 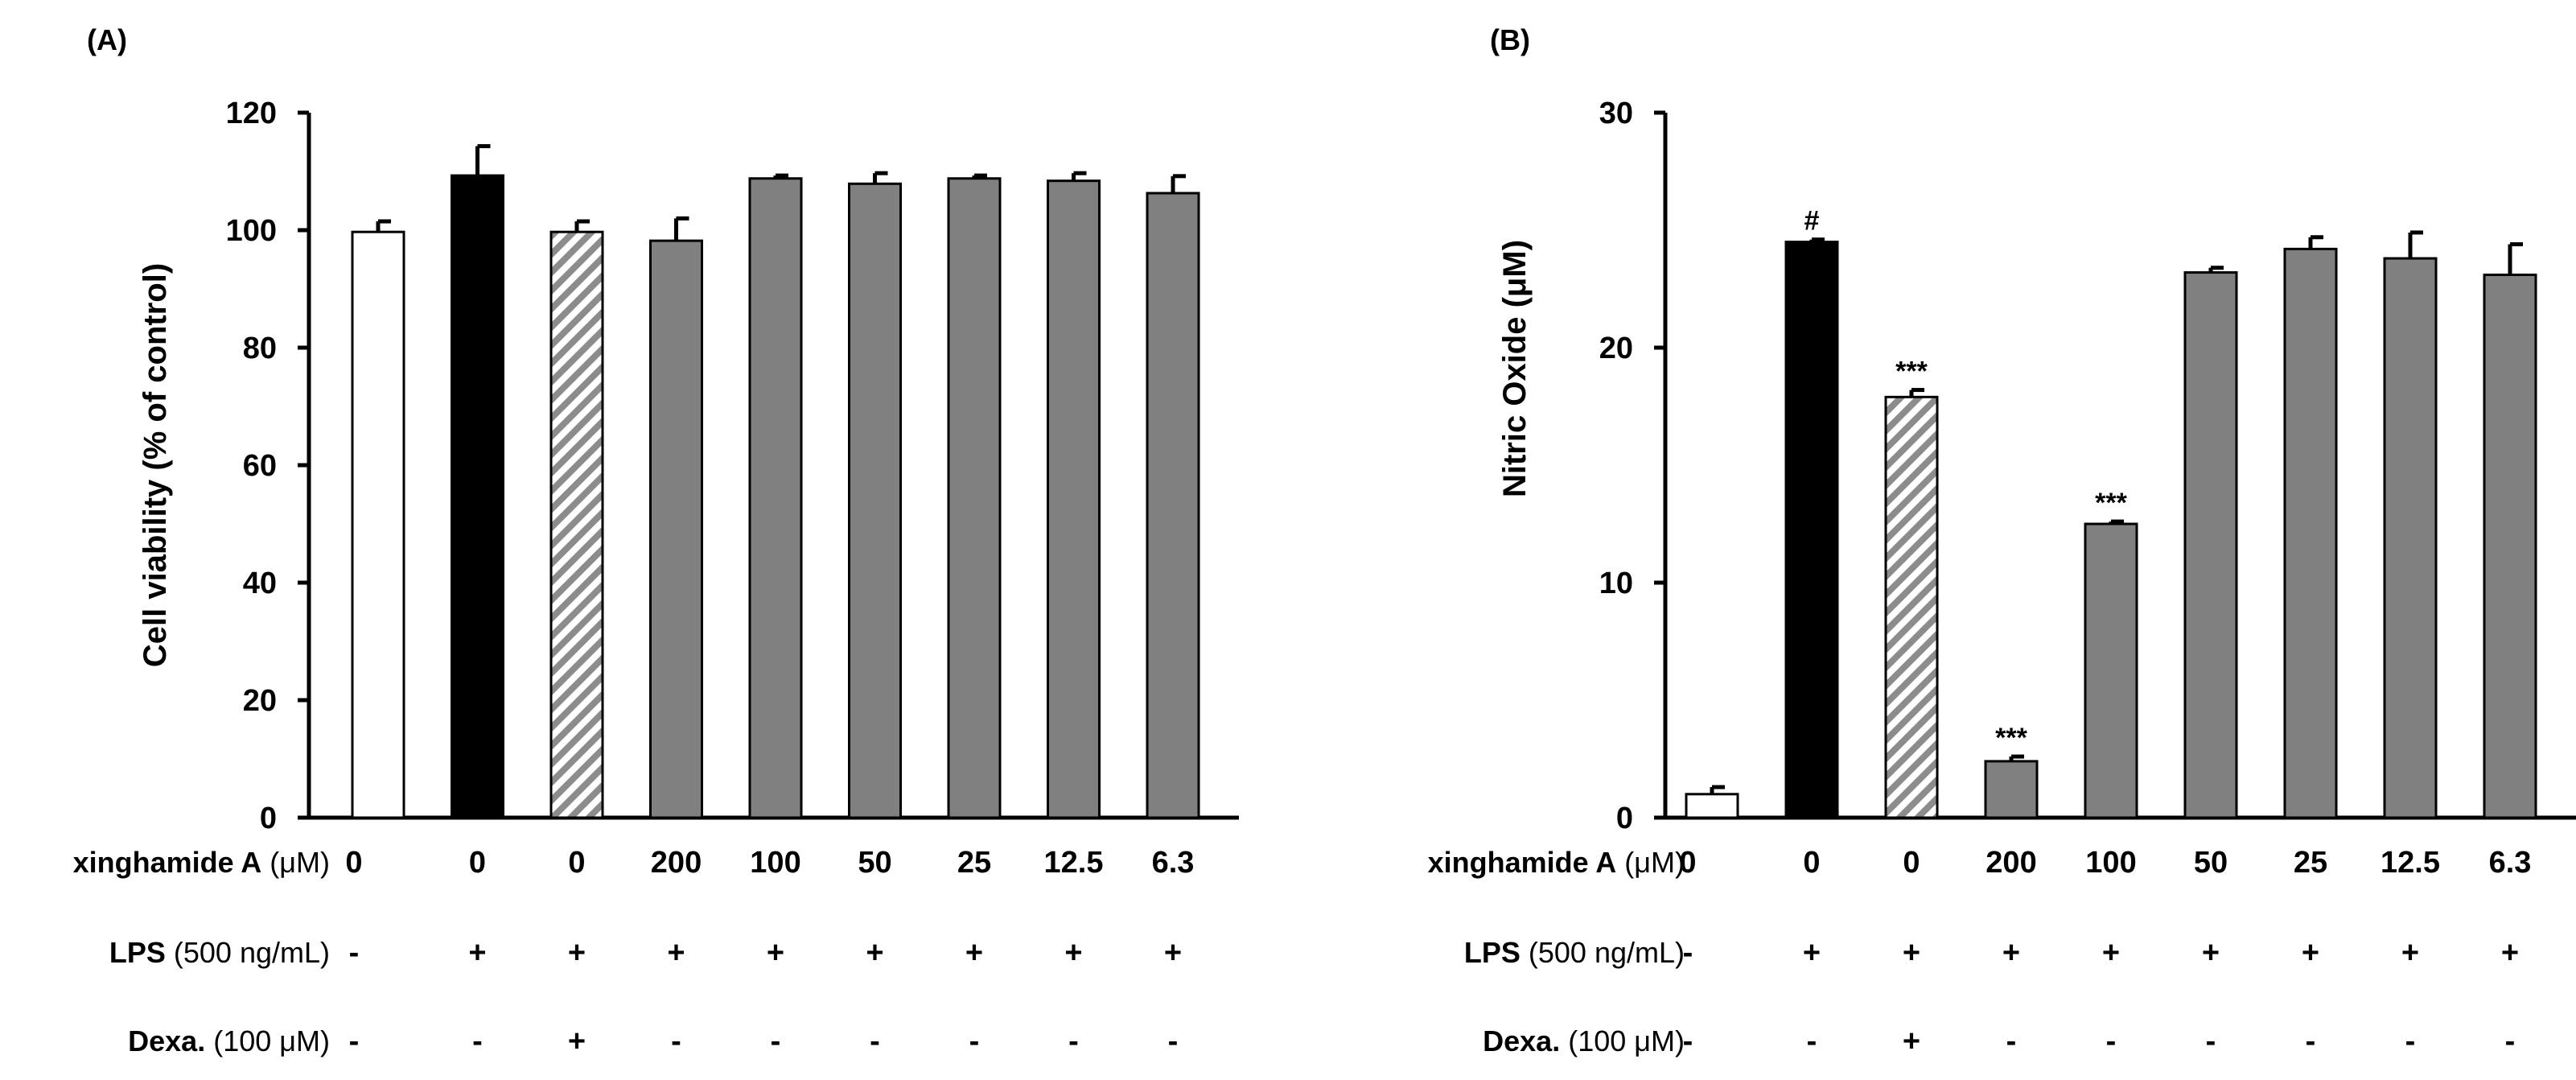 I want to click on y-tick-label: 10, so click(x=1616, y=583).